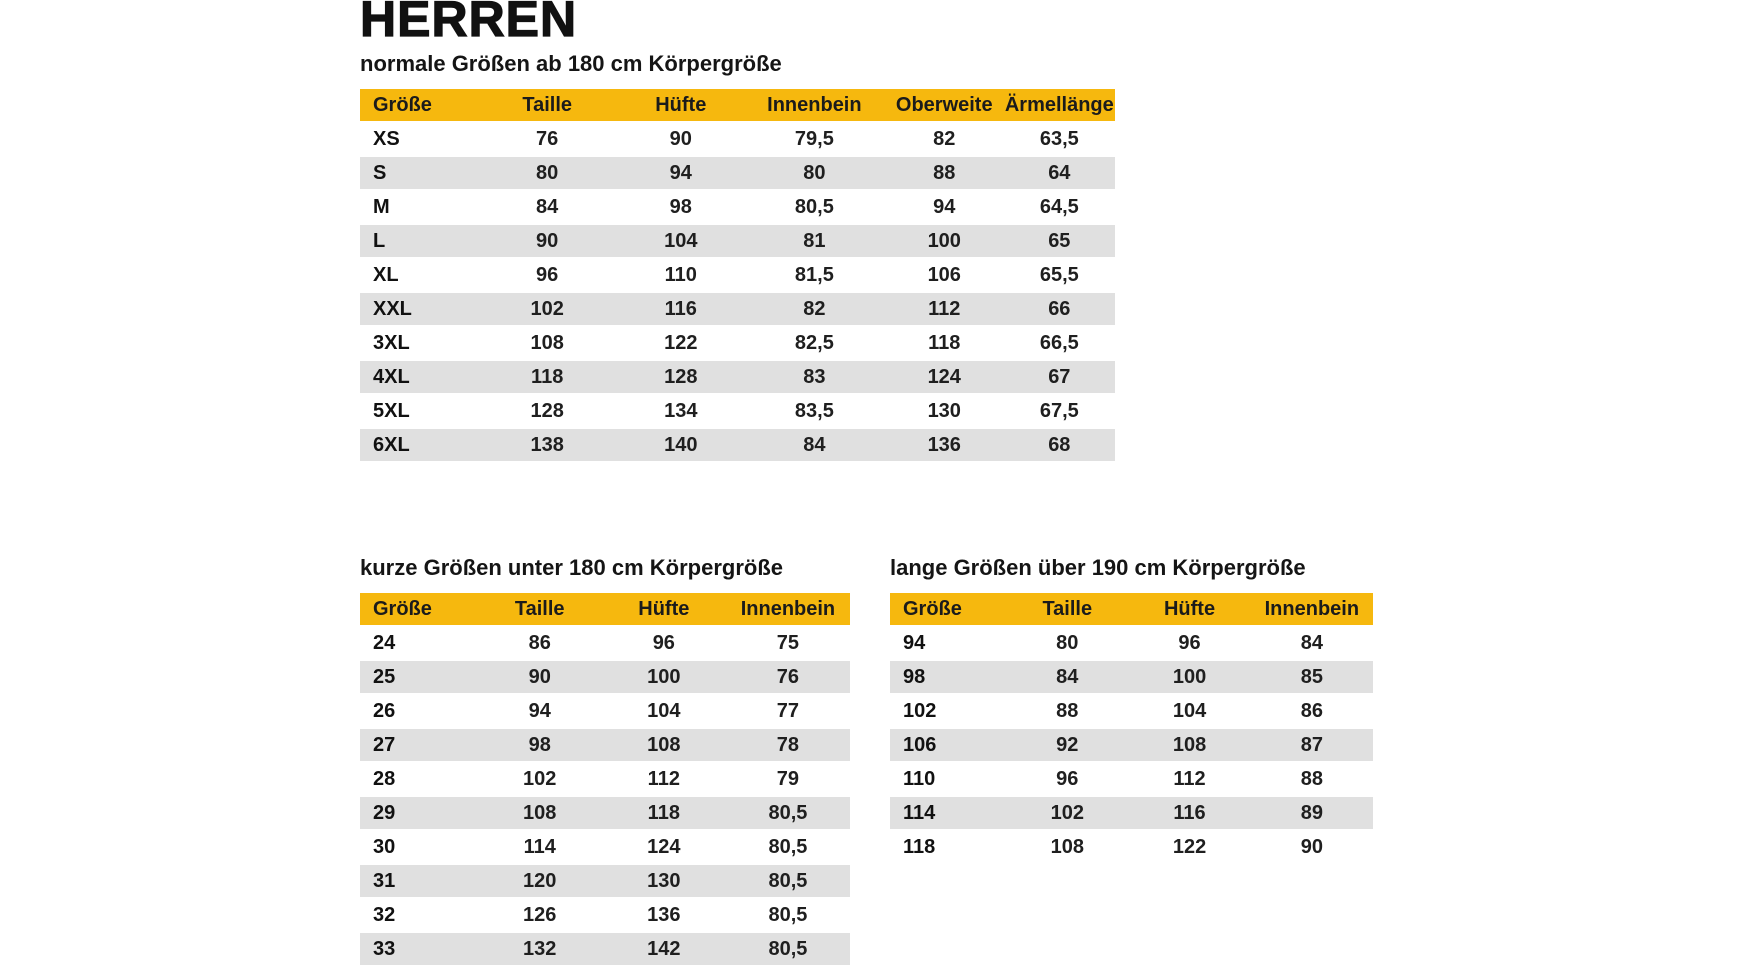 This screenshot has width=1740, height=979. What do you see at coordinates (680, 105) in the screenshot?
I see `column-header-hufte: Hüfte` at bounding box center [680, 105].